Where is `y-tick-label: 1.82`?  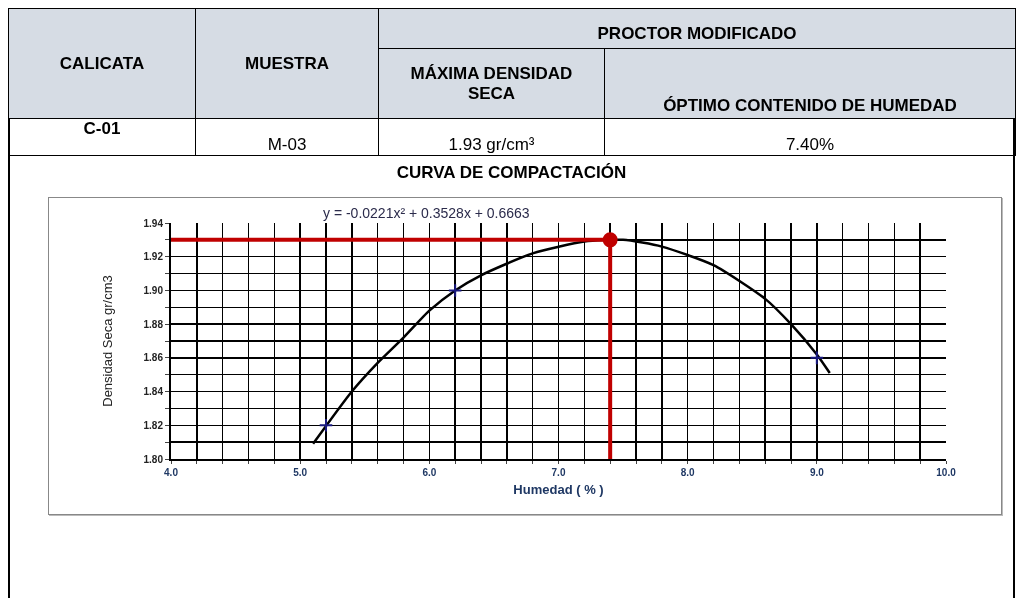
y-tick-label: 1.82 is located at coordinates (153, 425).